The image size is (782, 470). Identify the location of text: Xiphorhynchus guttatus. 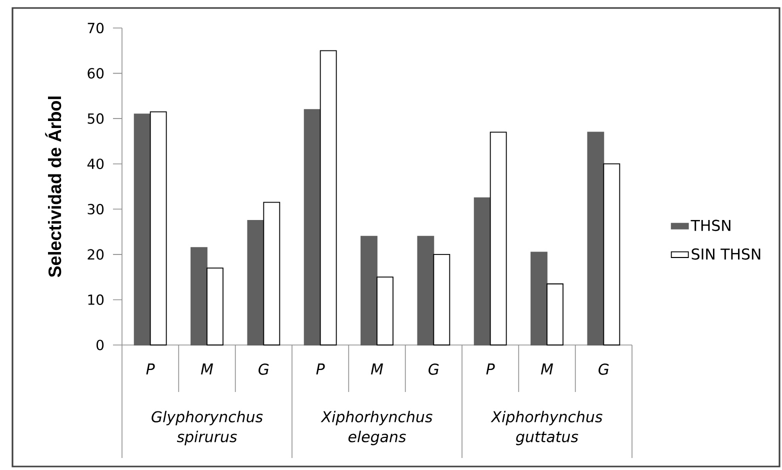
(546, 428).